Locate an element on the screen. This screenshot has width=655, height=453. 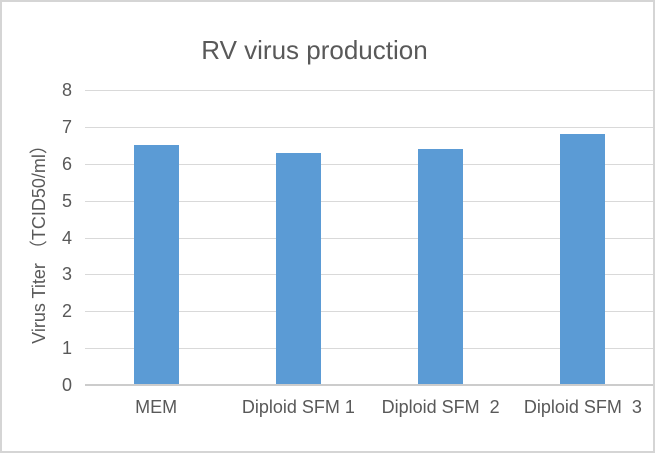
x-axis-line is located at coordinates (369, 385).